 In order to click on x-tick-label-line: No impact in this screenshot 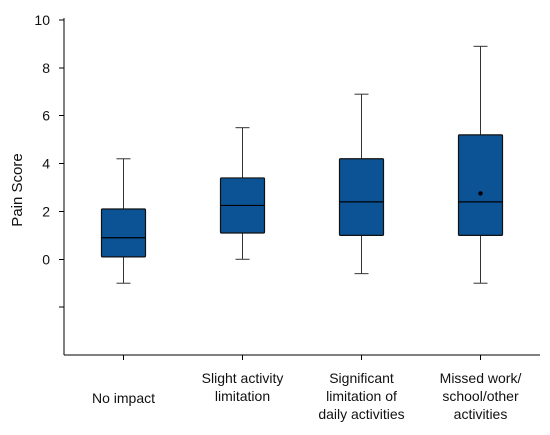, I will do `click(123, 398)`.